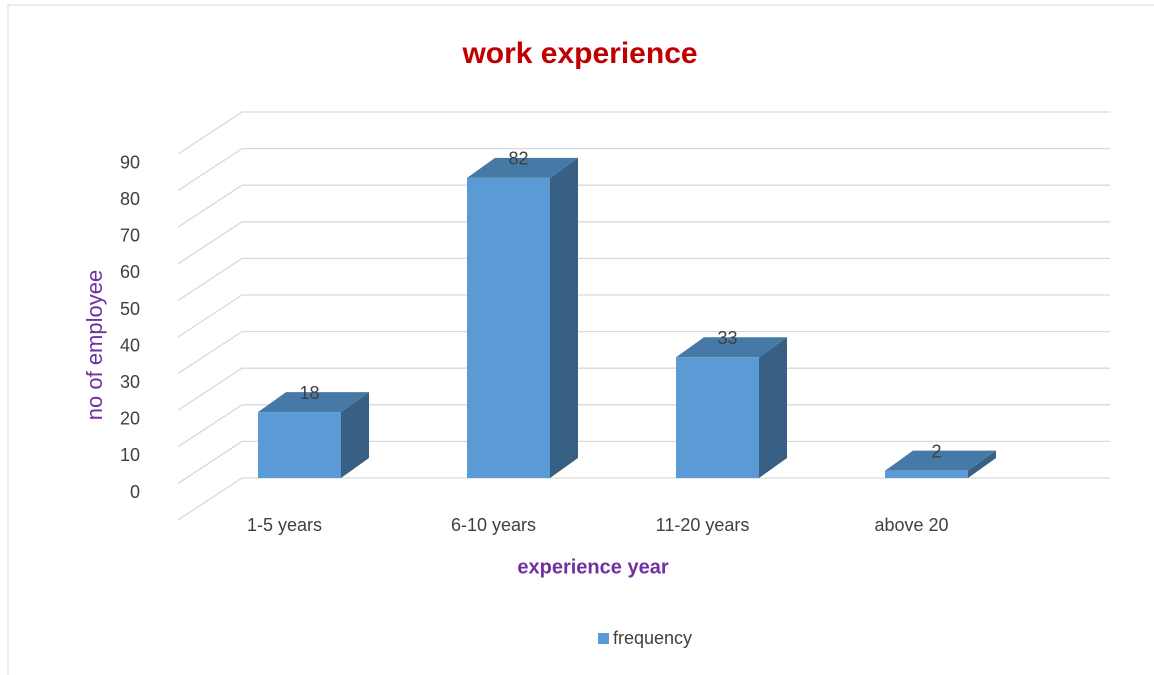 The height and width of the screenshot is (675, 1154). What do you see at coordinates (603, 638) in the screenshot?
I see `legend-swatch` at bounding box center [603, 638].